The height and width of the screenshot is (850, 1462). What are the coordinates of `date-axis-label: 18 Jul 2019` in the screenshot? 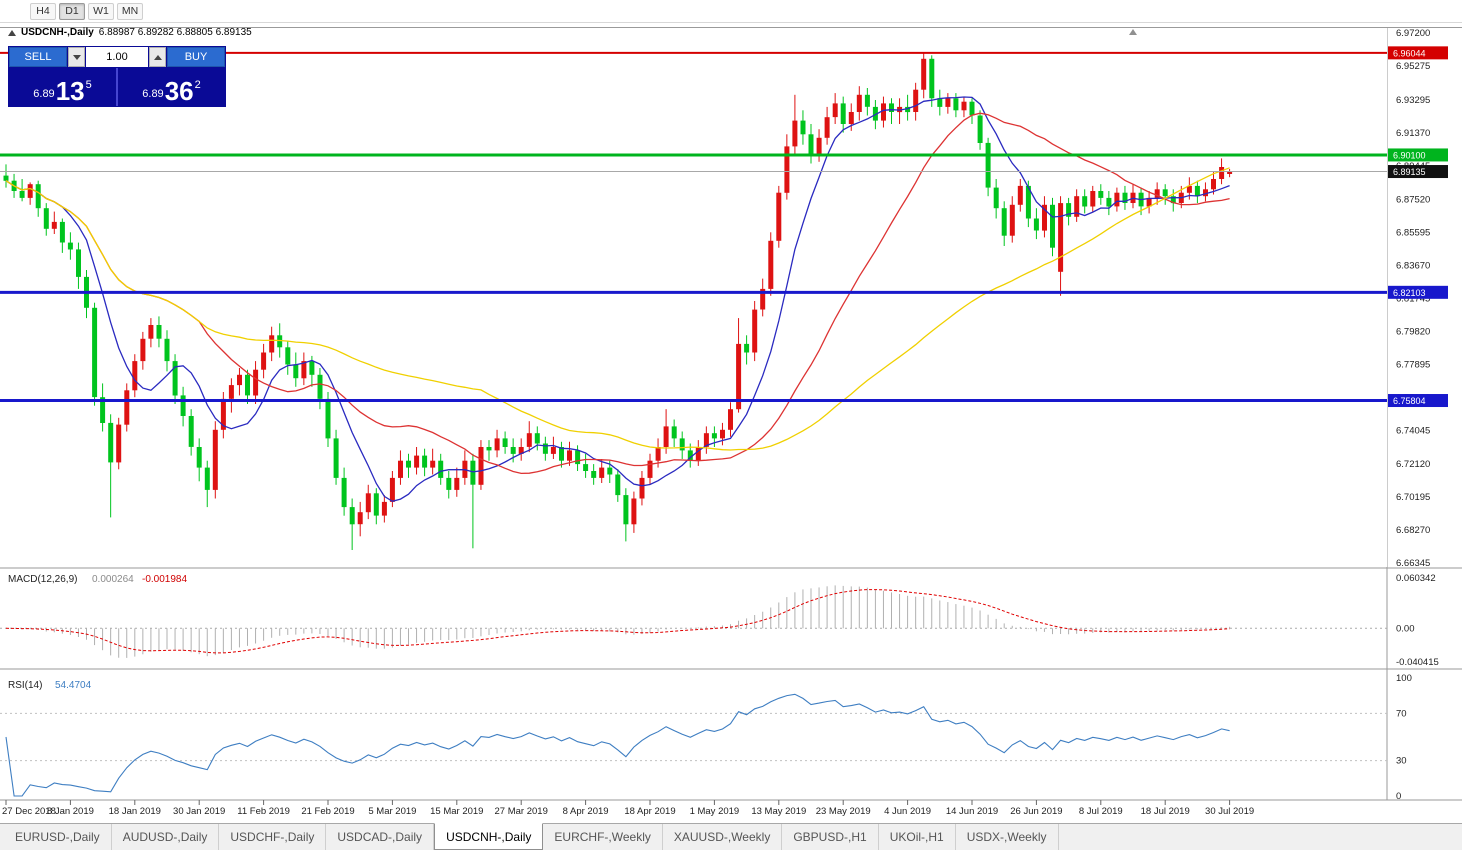 It's located at (1165, 811).